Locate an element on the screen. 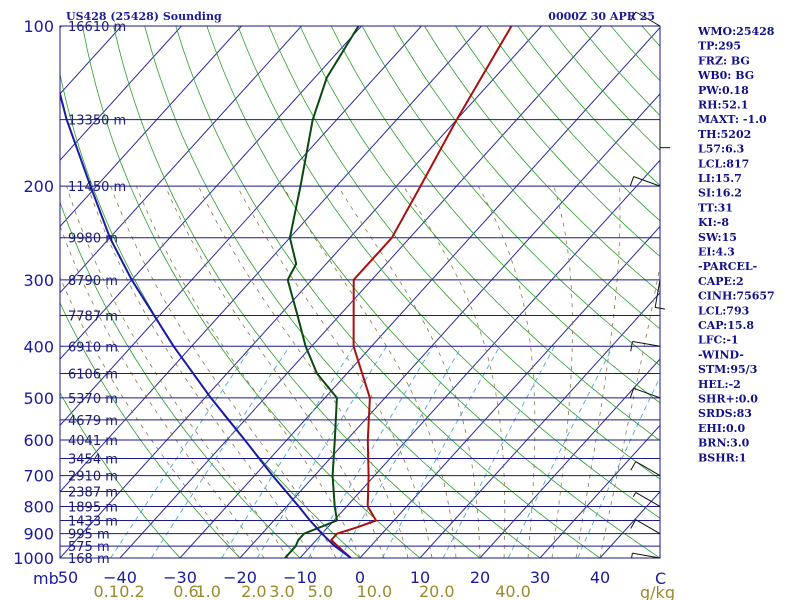  temperature-tick-label: 20 is located at coordinates (480, 577).